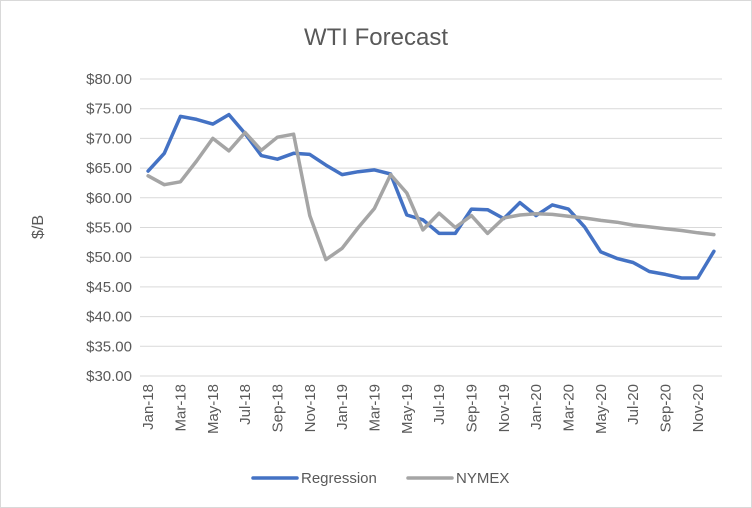  Describe the element at coordinates (109, 257) in the screenshot. I see `y-tick-label: $50.00` at that location.